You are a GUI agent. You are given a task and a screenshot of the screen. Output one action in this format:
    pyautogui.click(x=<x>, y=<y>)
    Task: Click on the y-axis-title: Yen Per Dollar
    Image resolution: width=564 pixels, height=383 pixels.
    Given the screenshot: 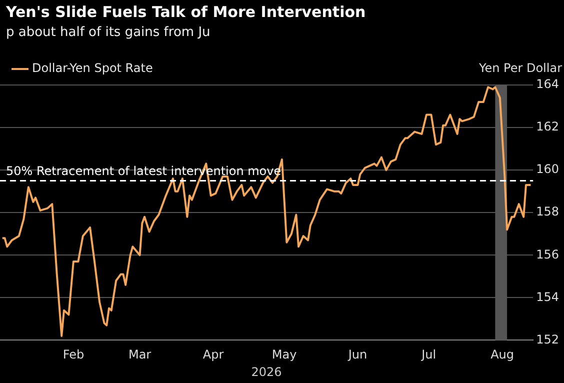 What is the action you would take?
    pyautogui.click(x=520, y=68)
    